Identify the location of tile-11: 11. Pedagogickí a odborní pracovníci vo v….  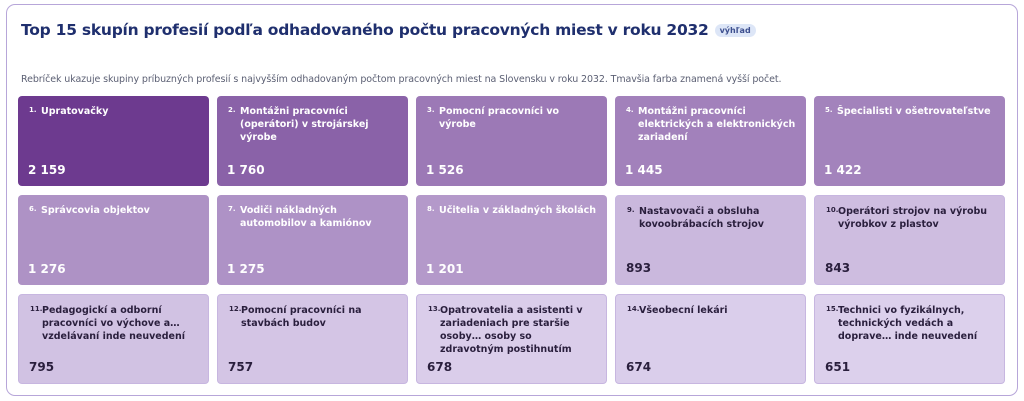
(113, 339).